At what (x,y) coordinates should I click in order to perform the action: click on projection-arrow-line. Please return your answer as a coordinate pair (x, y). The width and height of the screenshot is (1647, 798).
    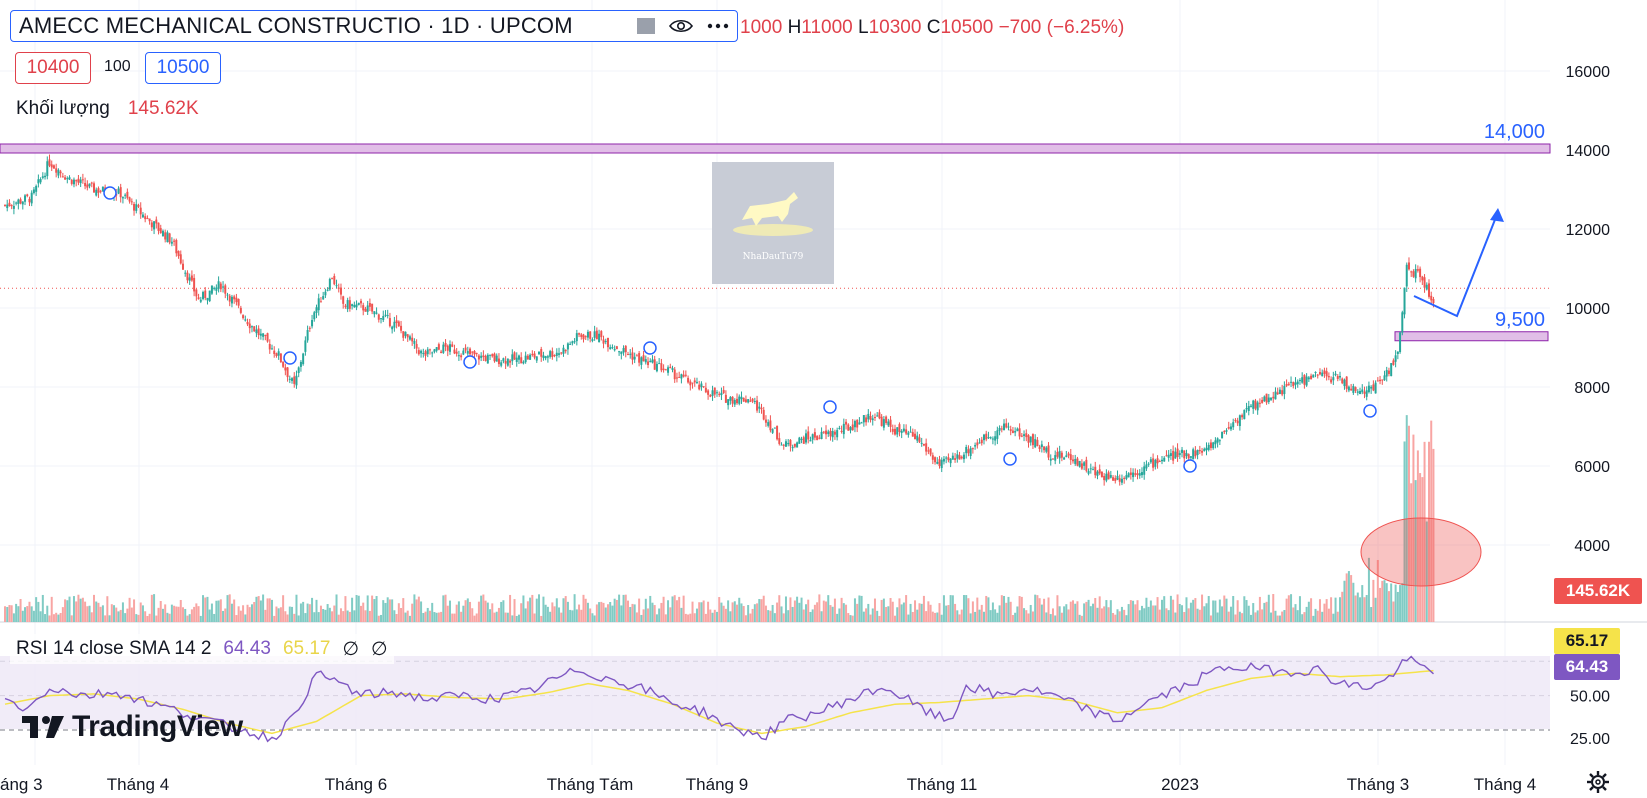
    Looking at the image, I should click on (1456, 264).